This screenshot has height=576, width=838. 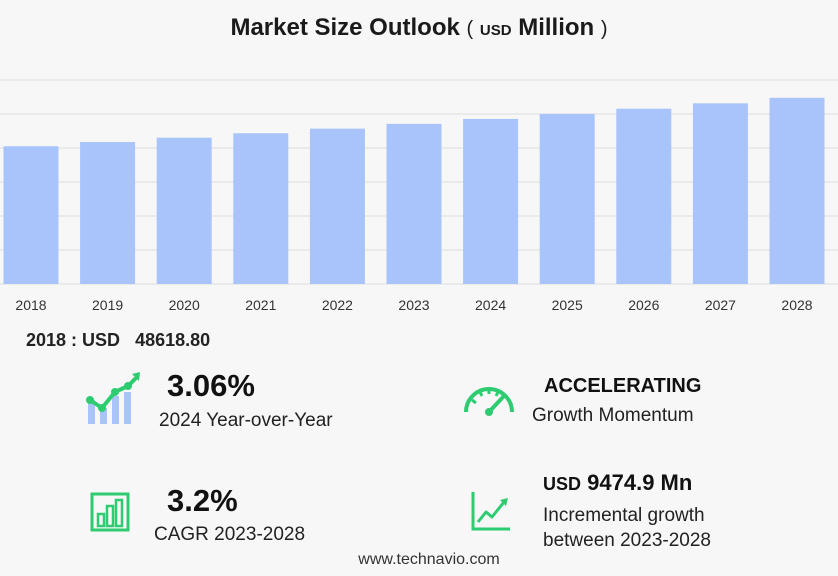 What do you see at coordinates (337, 206) in the screenshot?
I see `bar-2022` at bounding box center [337, 206].